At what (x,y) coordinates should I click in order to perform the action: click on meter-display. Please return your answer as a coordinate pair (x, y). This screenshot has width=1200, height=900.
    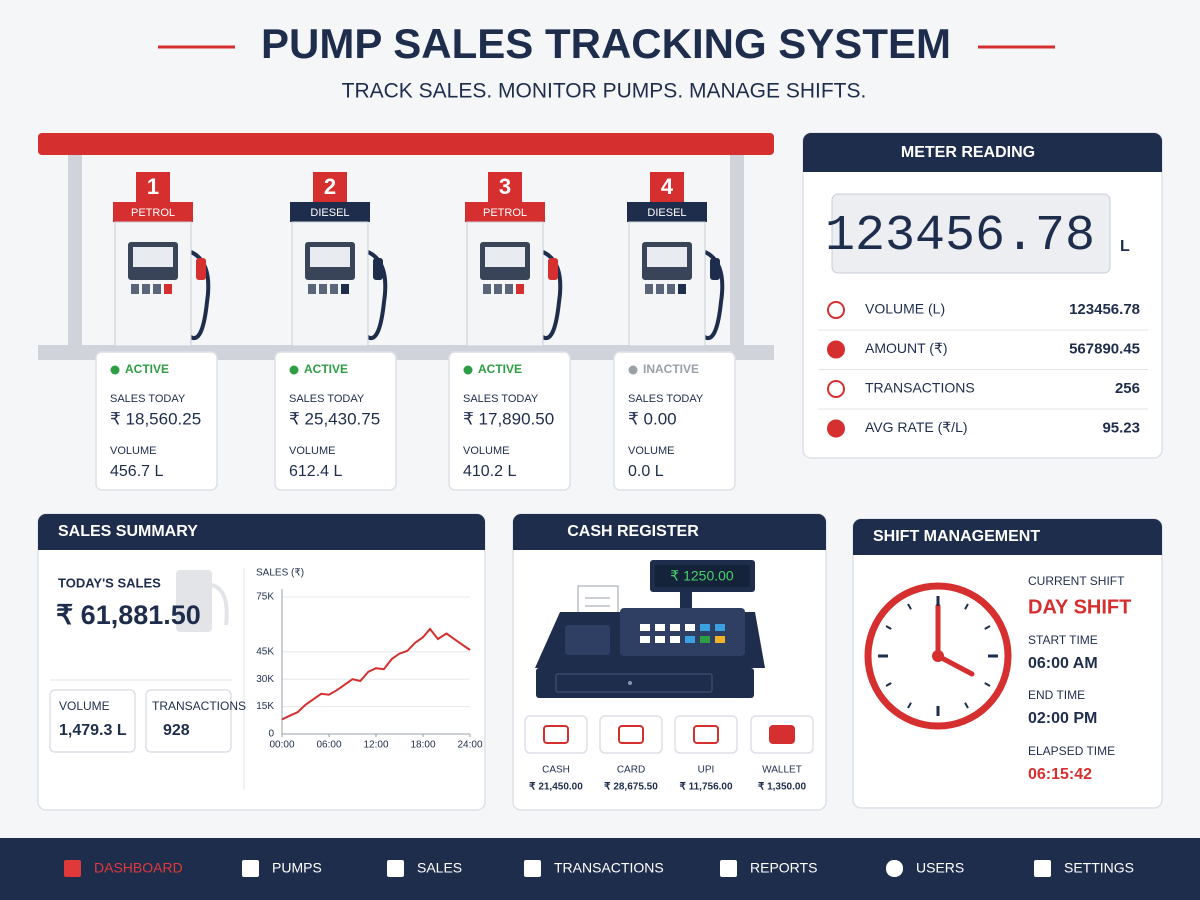
    Looking at the image, I should click on (971, 233).